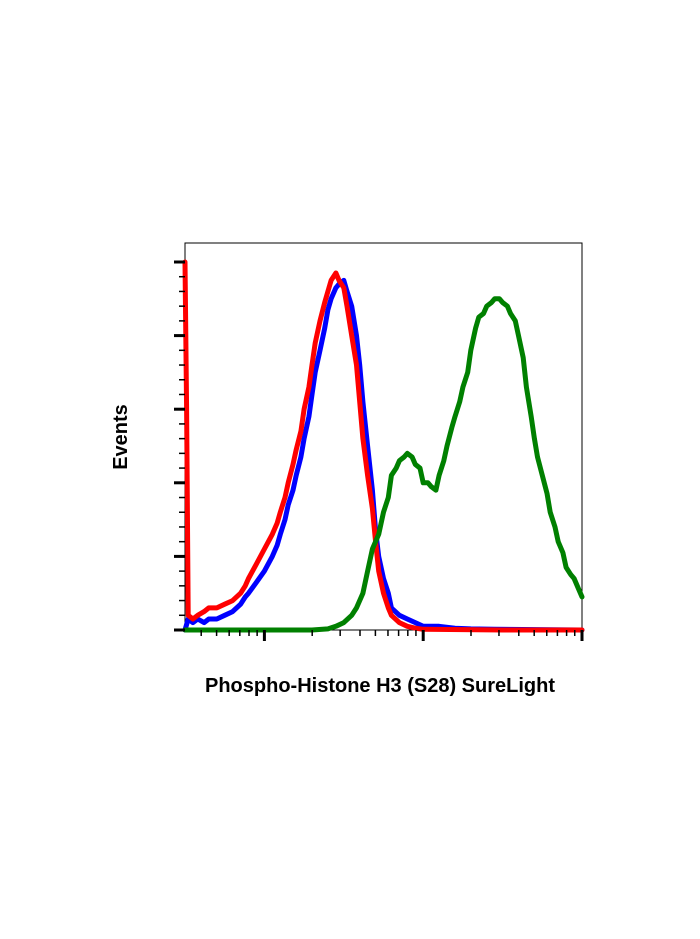 This screenshot has height=939, width=700. Describe the element at coordinates (121, 437) in the screenshot. I see `y-axis-label: Events` at that location.